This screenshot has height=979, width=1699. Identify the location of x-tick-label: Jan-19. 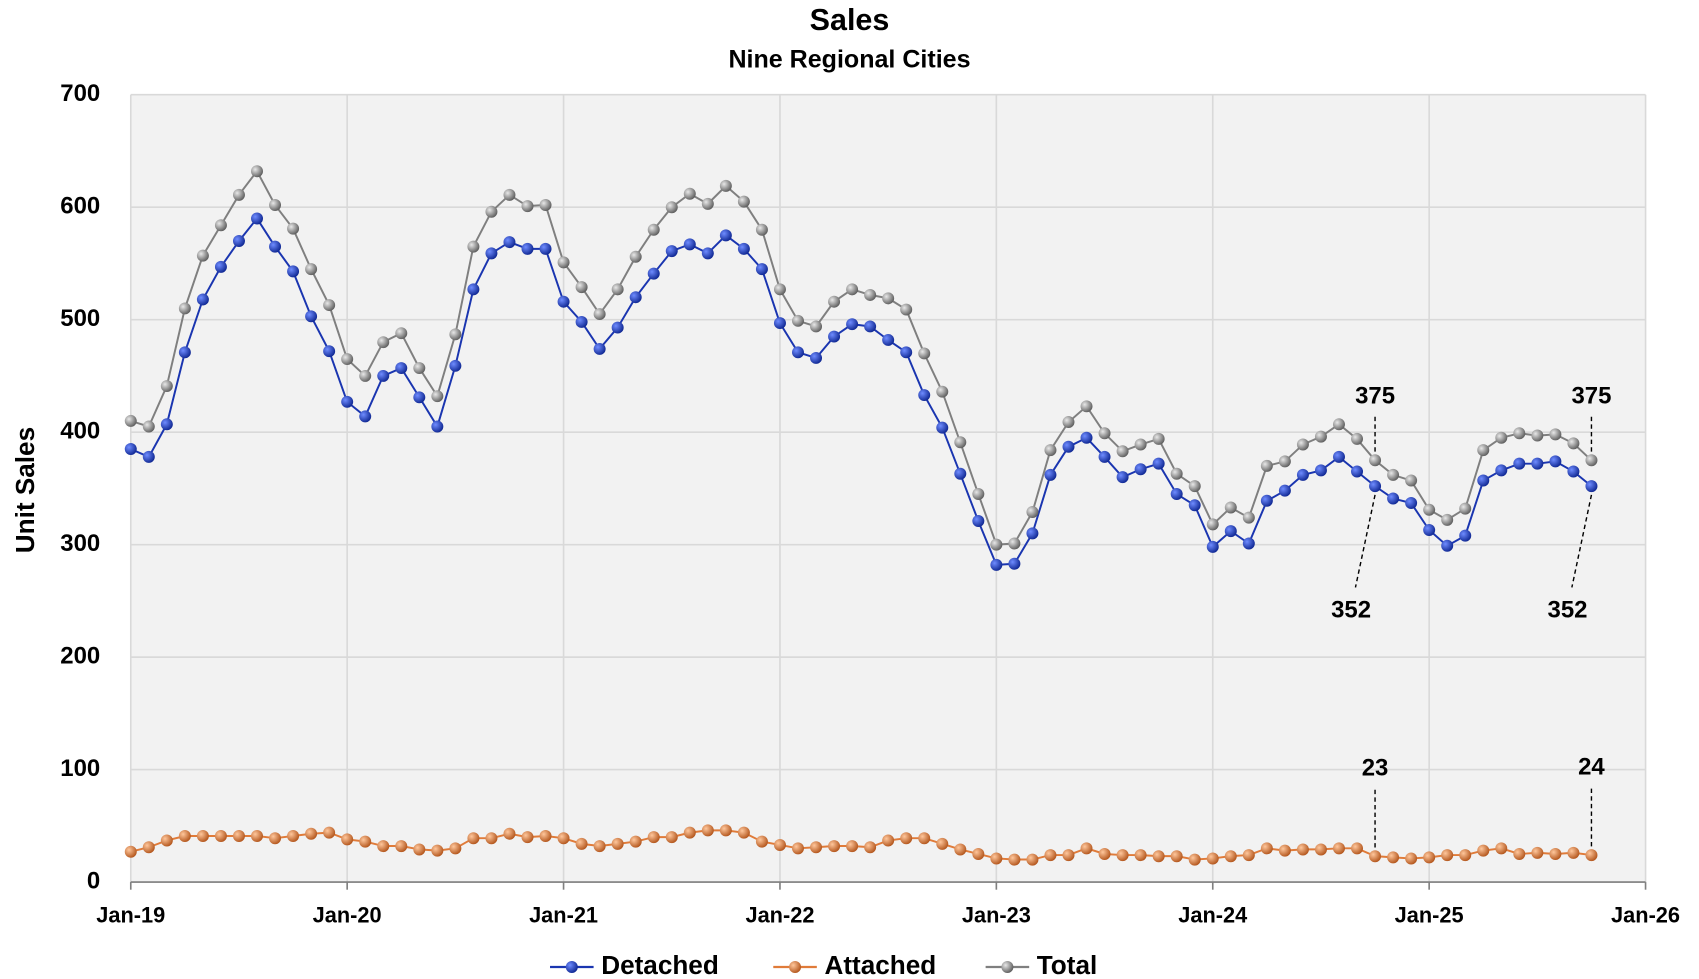
(130, 915).